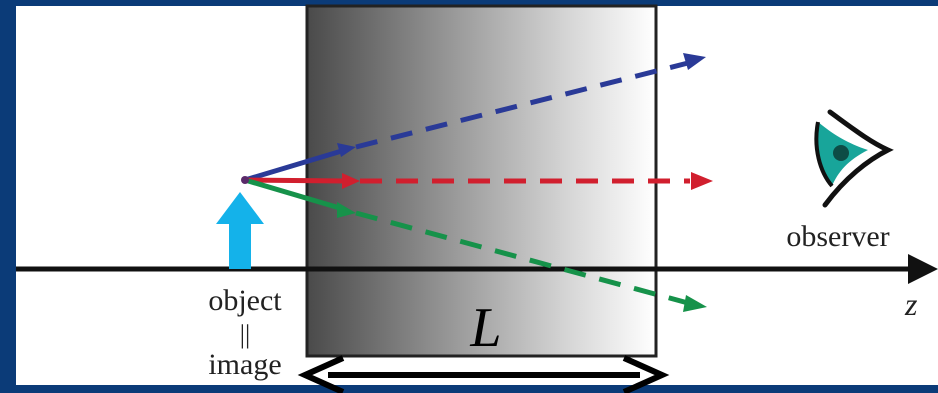 This screenshot has height=393, width=938. What do you see at coordinates (911, 304) in the screenshot?
I see `axis-label-z: z` at bounding box center [911, 304].